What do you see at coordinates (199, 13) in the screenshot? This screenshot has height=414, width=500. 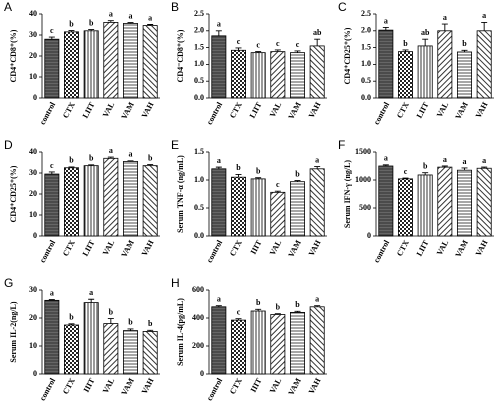 I see `y-tick-label: 2.5` at bounding box center [199, 13].